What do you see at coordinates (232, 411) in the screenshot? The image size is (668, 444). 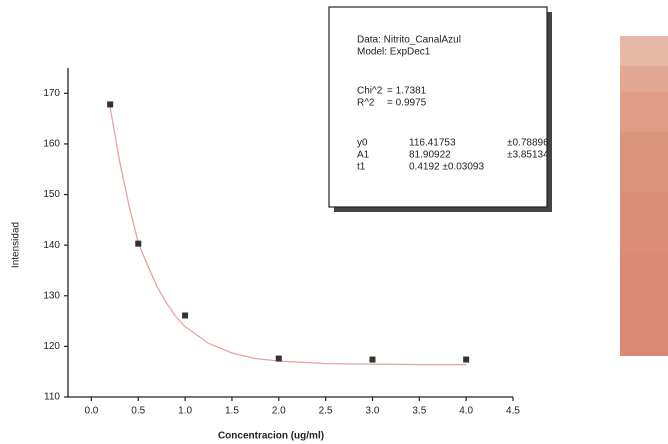 I see `x-tick-label: 1.5` at bounding box center [232, 411].